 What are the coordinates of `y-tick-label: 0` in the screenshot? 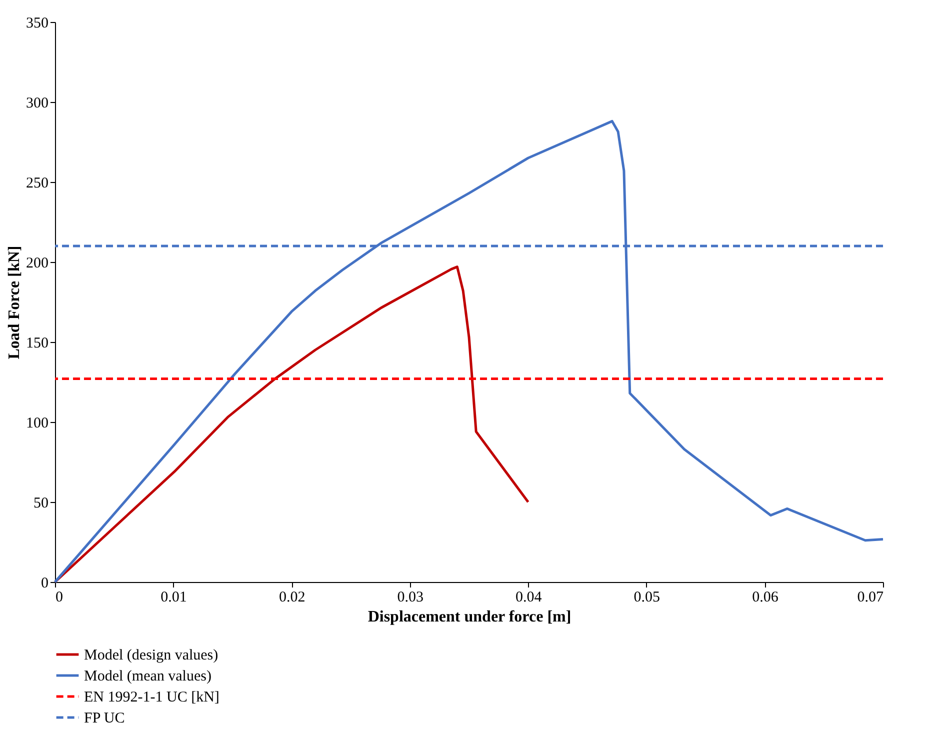 It's located at (44, 584).